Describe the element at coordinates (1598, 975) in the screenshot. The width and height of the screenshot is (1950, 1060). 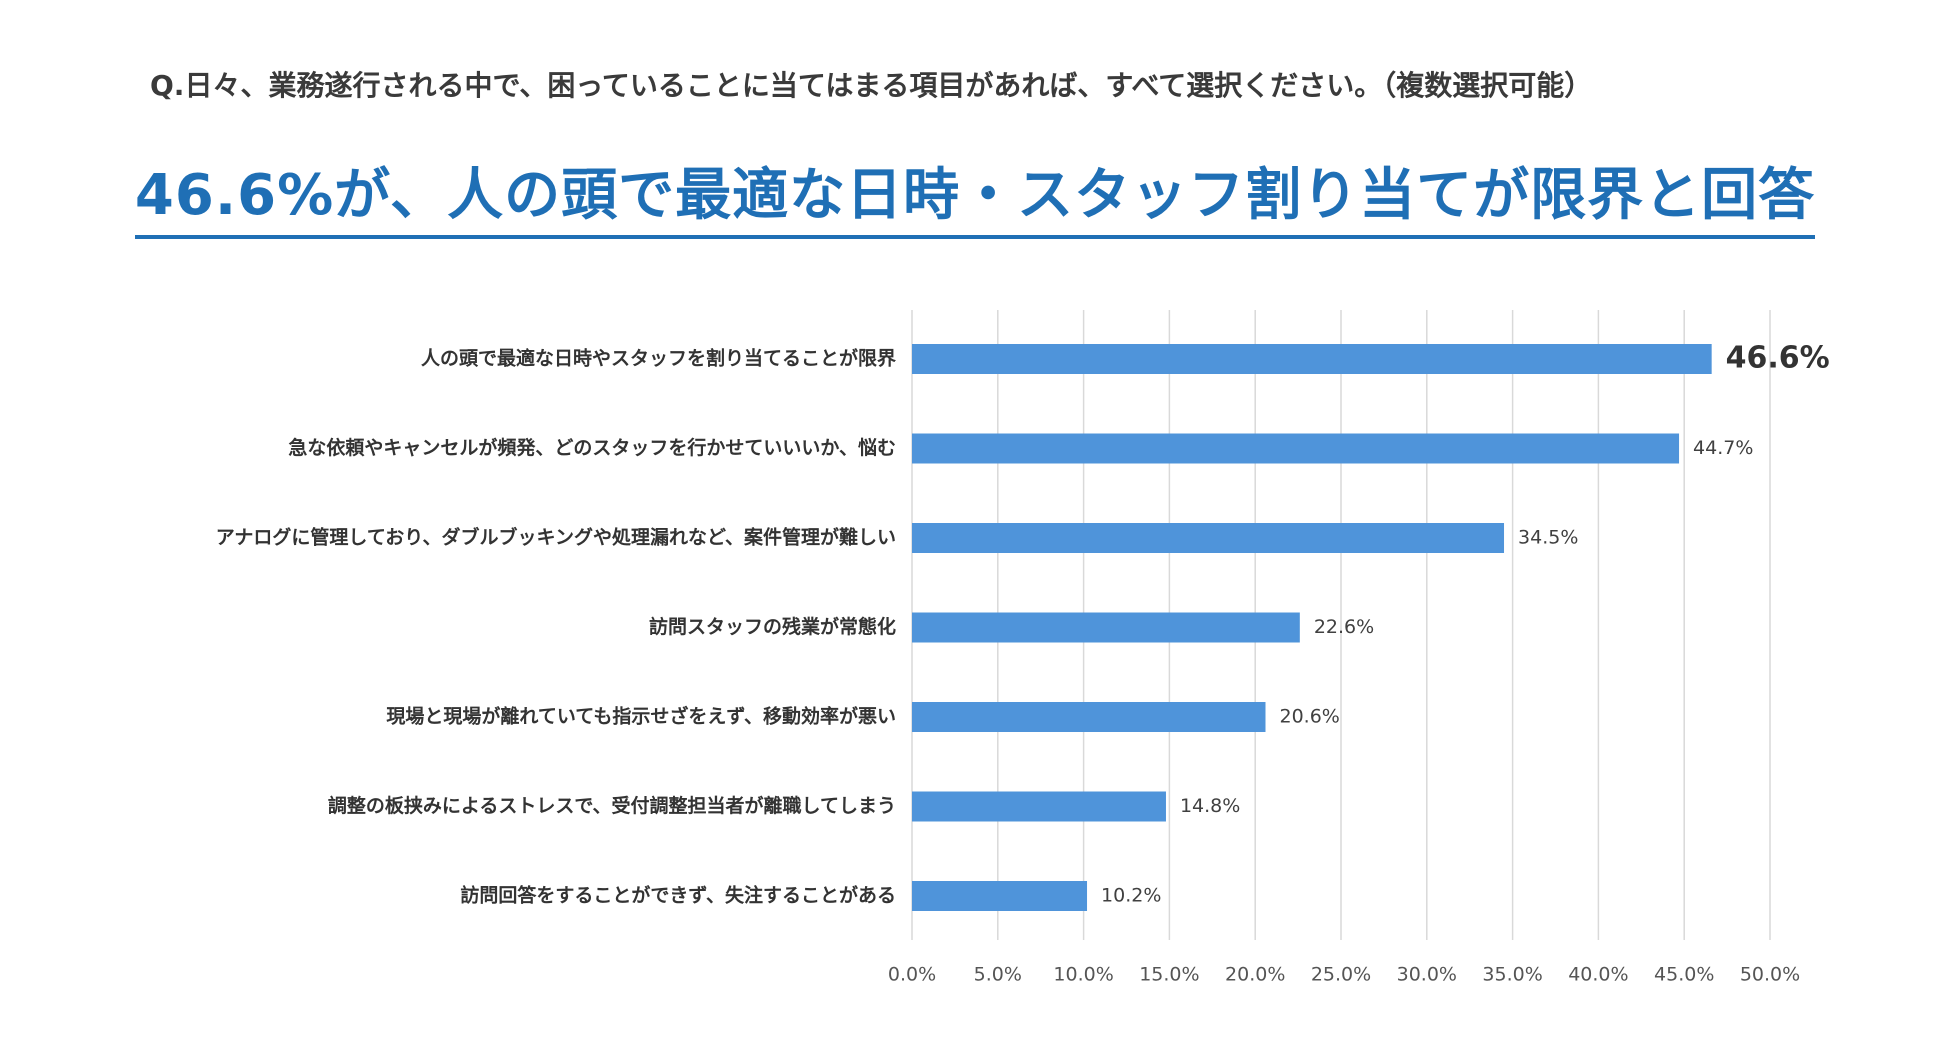
I see `x-tick-label: 40.0%` at that location.